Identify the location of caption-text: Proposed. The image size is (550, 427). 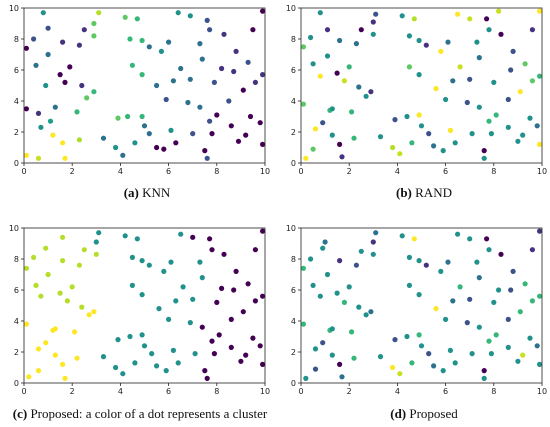
(433, 413).